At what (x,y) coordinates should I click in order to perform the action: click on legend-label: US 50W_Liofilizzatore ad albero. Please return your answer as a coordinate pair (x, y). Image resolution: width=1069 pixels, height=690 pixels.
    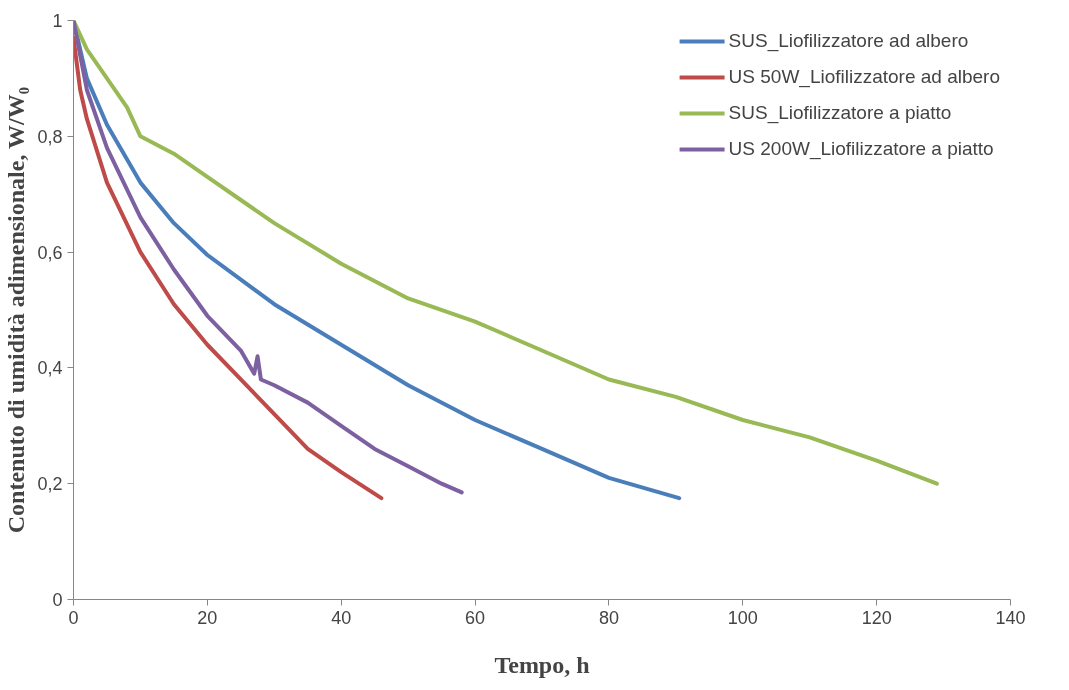
    Looking at the image, I should click on (864, 77).